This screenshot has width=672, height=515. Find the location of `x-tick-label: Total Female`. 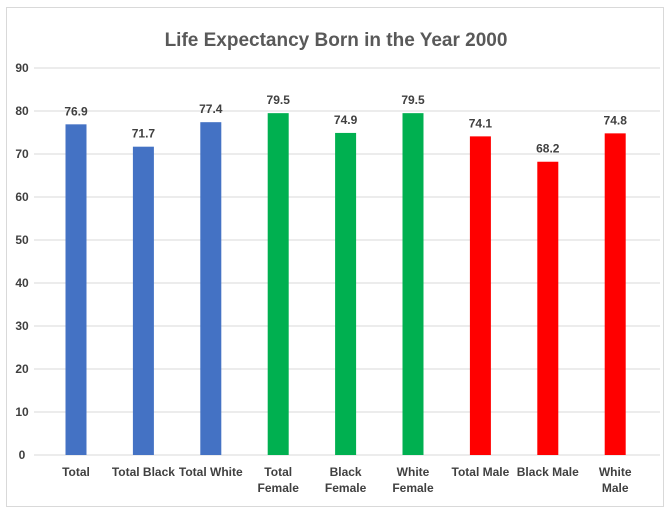

x-tick-label: Total Female is located at coordinates (279, 480).